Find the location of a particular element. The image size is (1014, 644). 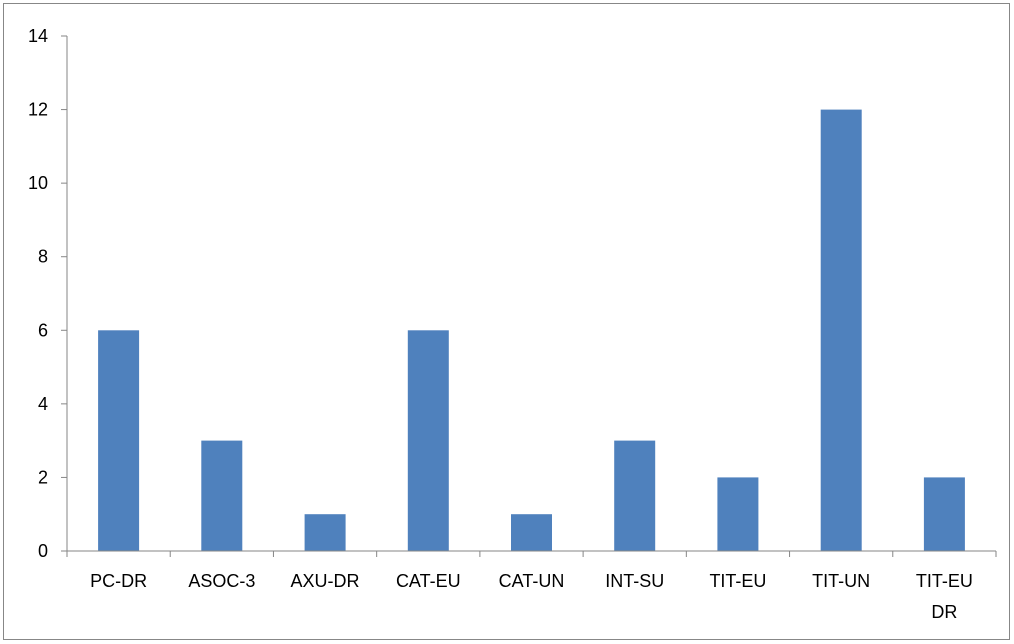

x-tick-label: TIT-EU DR is located at coordinates (944, 596).